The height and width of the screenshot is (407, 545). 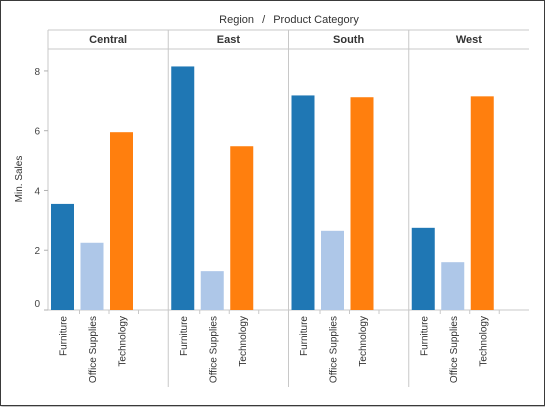 I want to click on bar-east-furniture, so click(x=183, y=188).